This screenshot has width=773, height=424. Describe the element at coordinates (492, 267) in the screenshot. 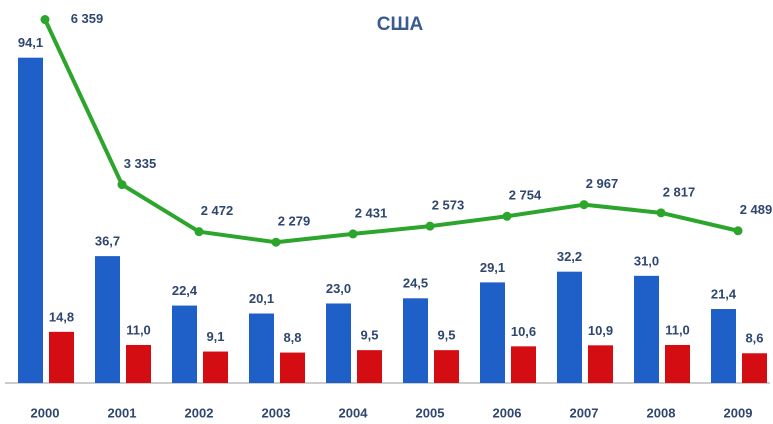

I see `data-label: 29,1` at that location.